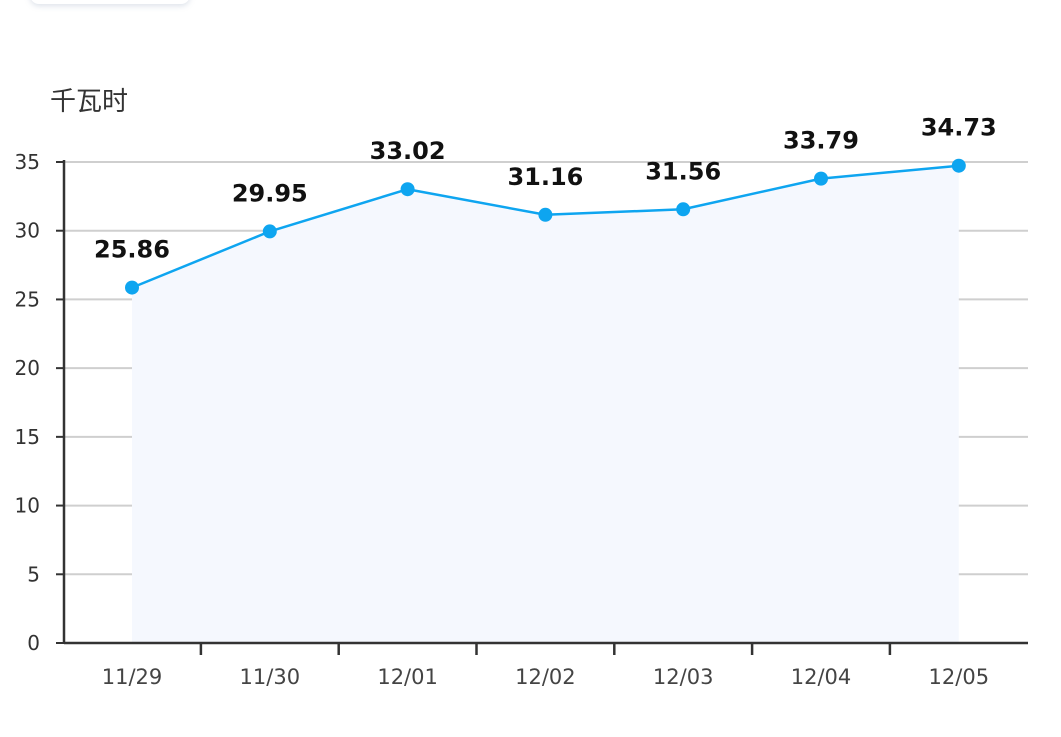 Image resolution: width=1061 pixels, height=737 pixels. What do you see at coordinates (27, 368) in the screenshot?
I see `y-tick-label: 20` at bounding box center [27, 368].